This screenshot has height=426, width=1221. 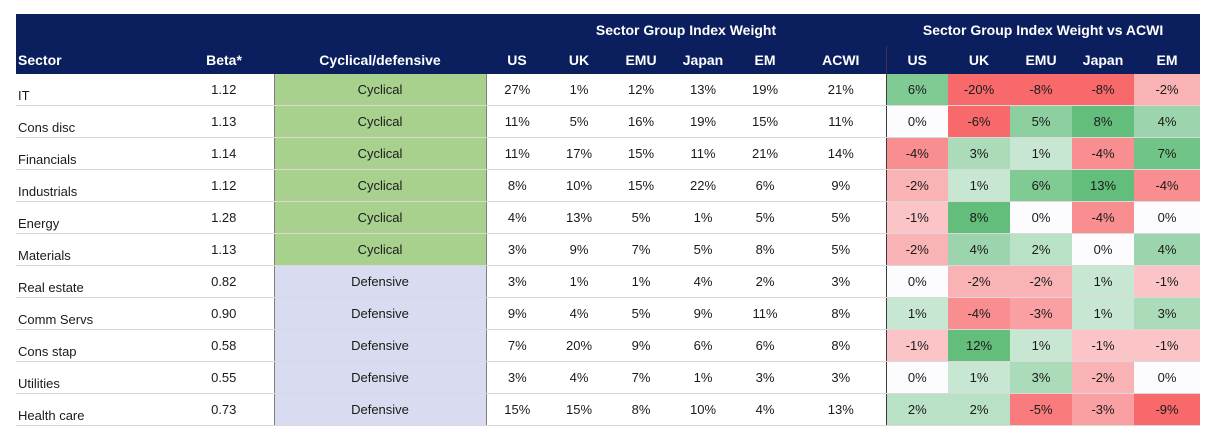 I want to click on sector-name: IT, so click(x=95, y=90).